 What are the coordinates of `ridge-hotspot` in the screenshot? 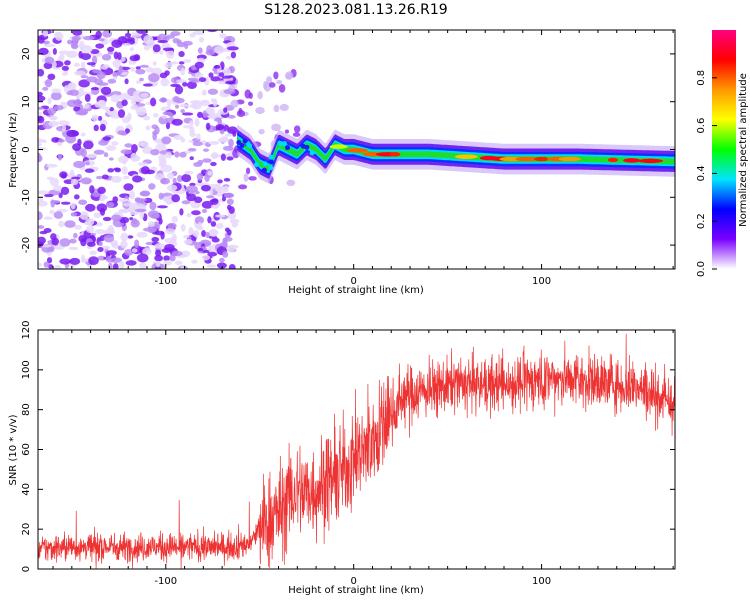 It's located at (395, 154).